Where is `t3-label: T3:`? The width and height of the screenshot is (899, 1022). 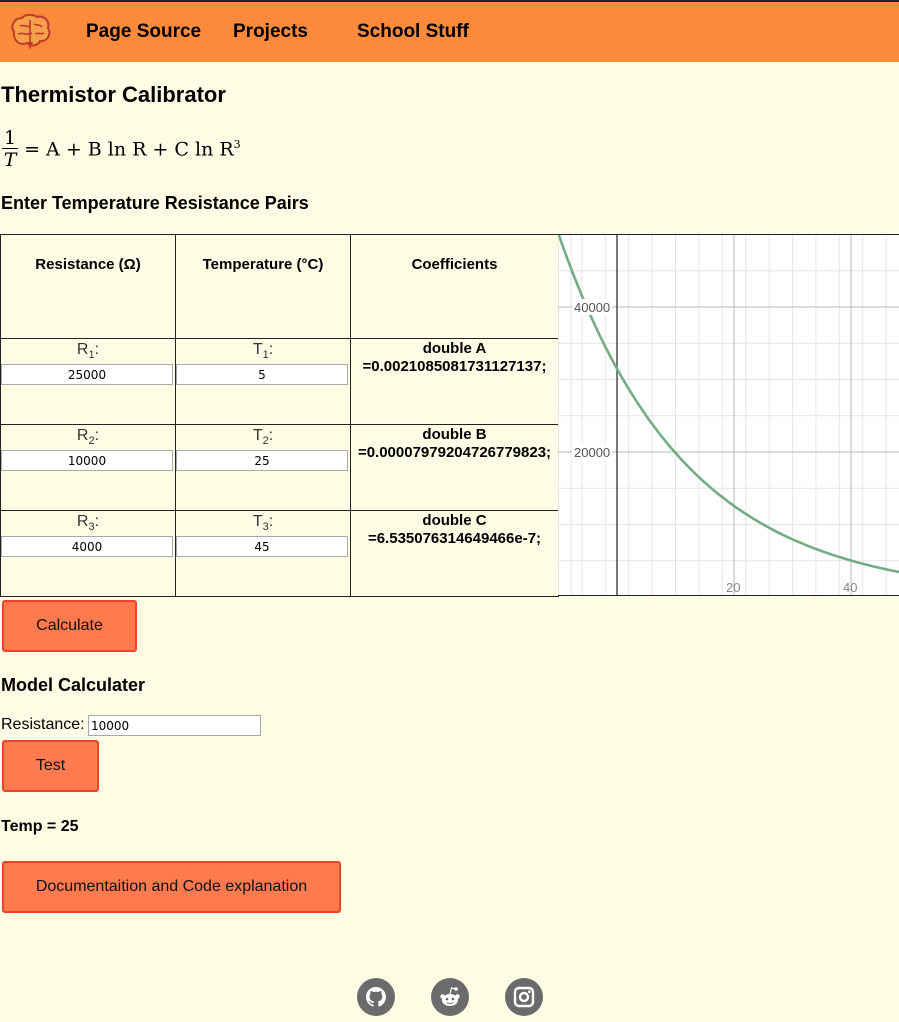 t3-label: T3: is located at coordinates (263, 523).